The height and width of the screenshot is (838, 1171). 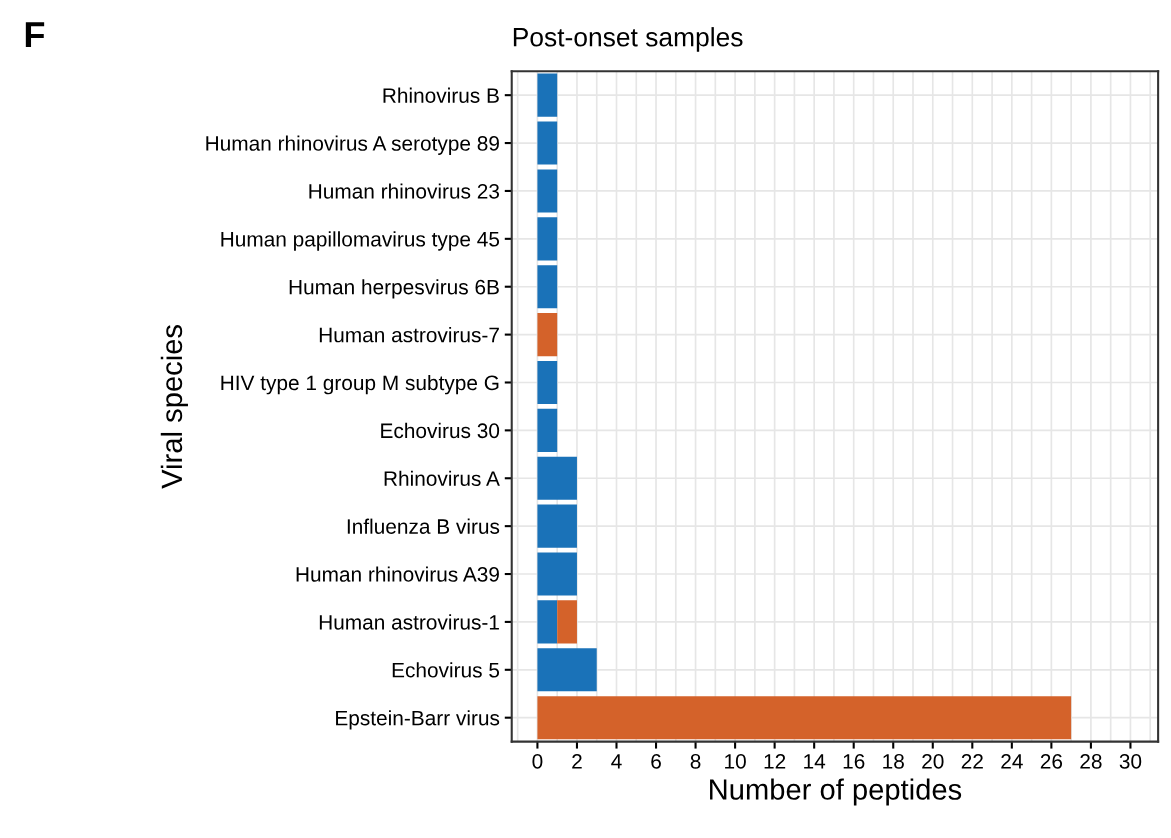 I want to click on text: F, so click(x=35, y=35).